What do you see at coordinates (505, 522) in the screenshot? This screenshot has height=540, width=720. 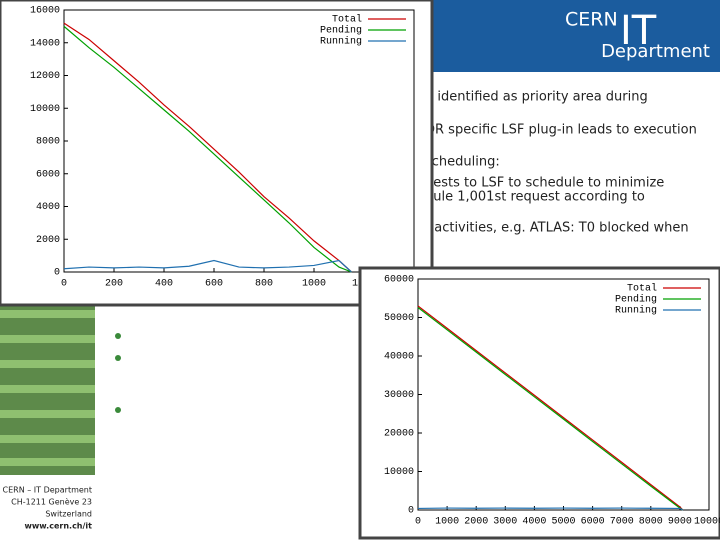 I see `x-tick-label: 3000` at bounding box center [505, 522].